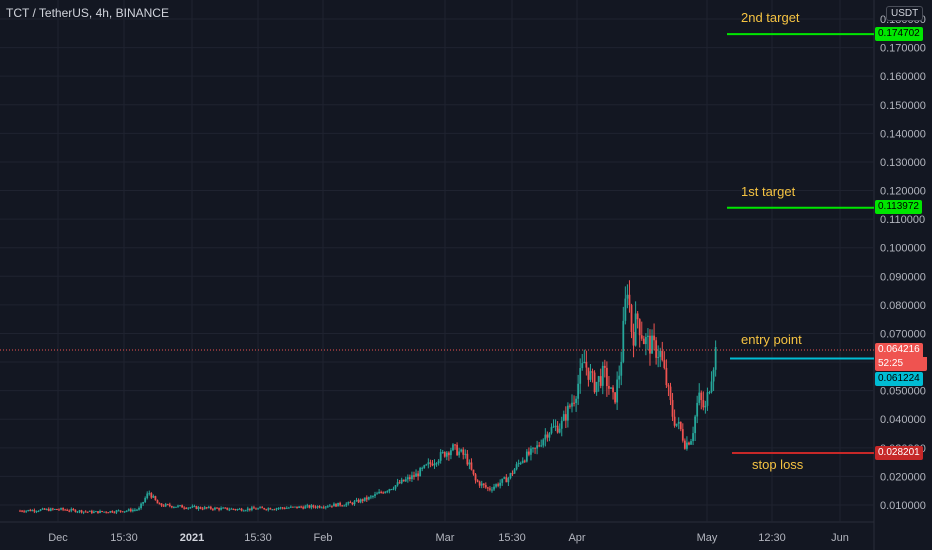  I want to click on symbol-title: TCT / TetherUS, 4h, BINANCE, so click(87, 13).